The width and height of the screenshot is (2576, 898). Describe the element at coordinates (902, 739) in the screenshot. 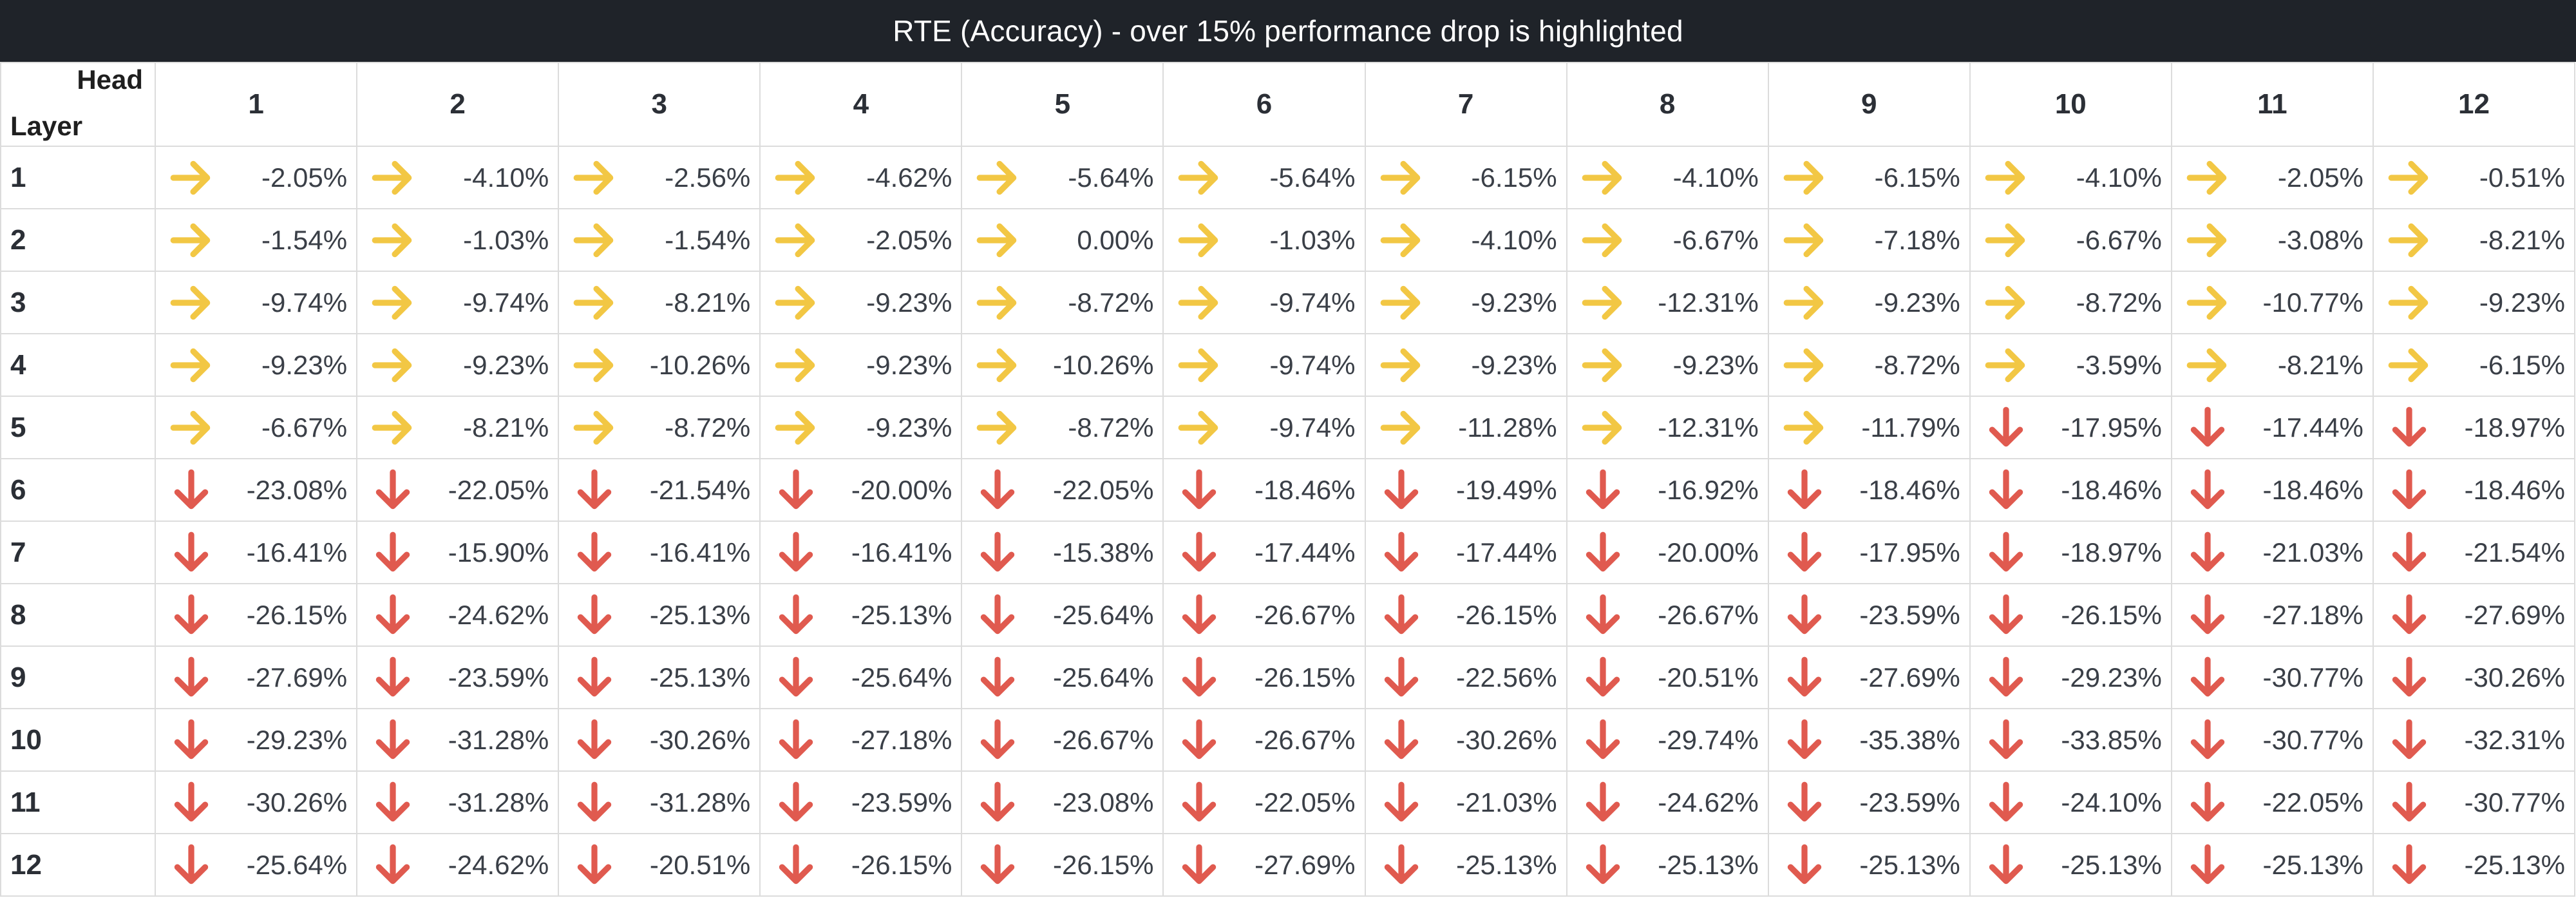

I see `cell-value: -27.18%` at that location.